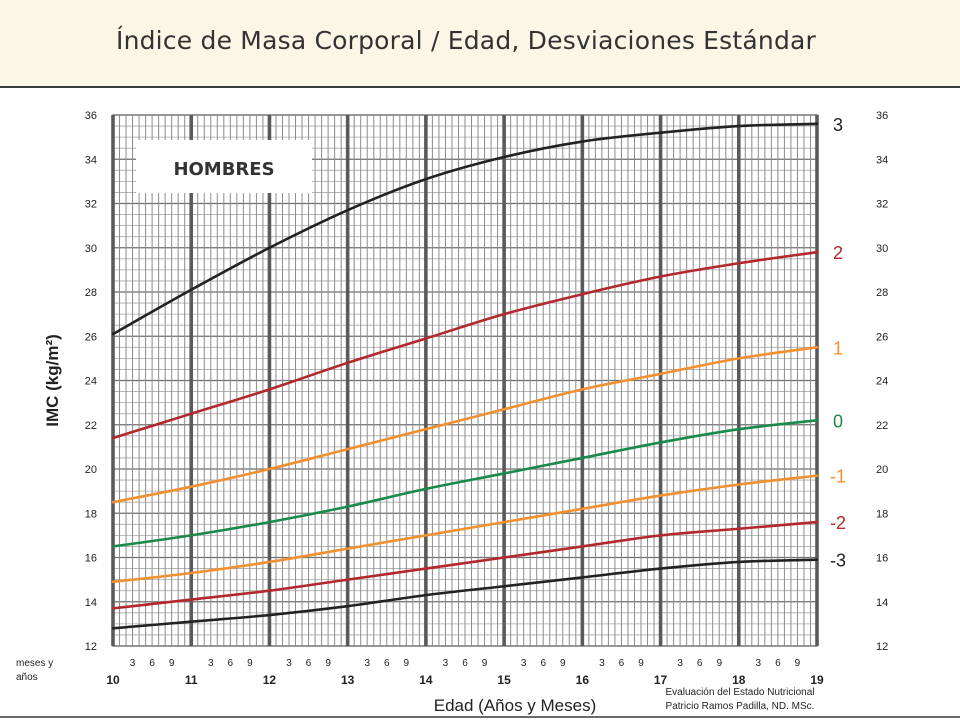  What do you see at coordinates (817, 680) in the screenshot?
I see `year-tick-label: 19` at bounding box center [817, 680].